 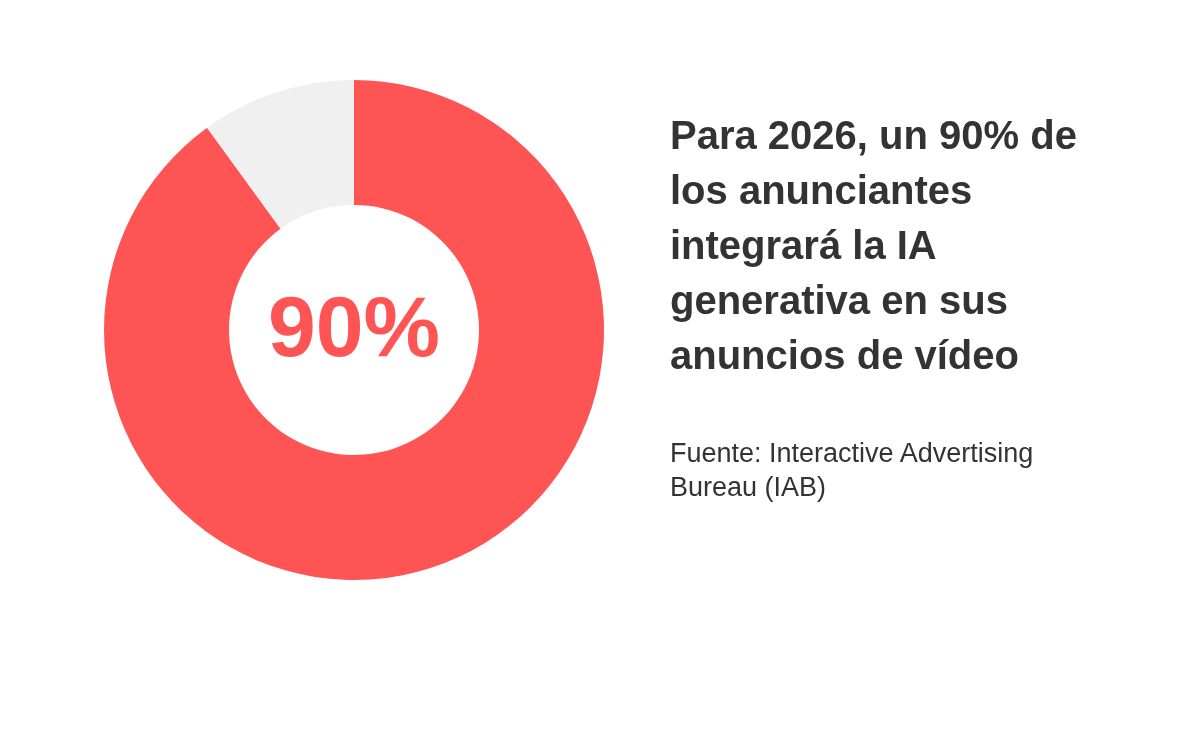 What do you see at coordinates (852, 470) in the screenshot?
I see `source-note: Fuente: Interactive Advertising Bureau (IAB)` at bounding box center [852, 470].